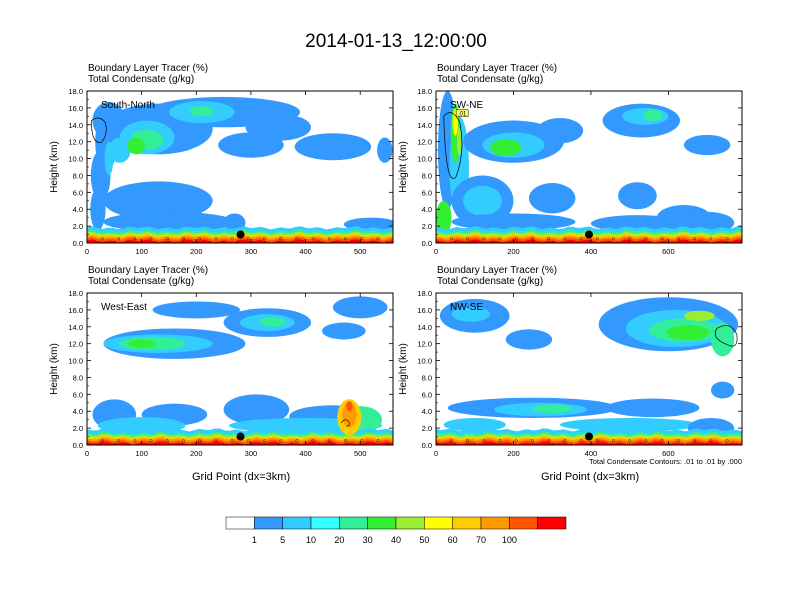 The width and height of the screenshot is (792, 612). Describe the element at coordinates (241, 477) in the screenshot. I see `x-axis-label: Grid Point (dx=3km)` at that location.